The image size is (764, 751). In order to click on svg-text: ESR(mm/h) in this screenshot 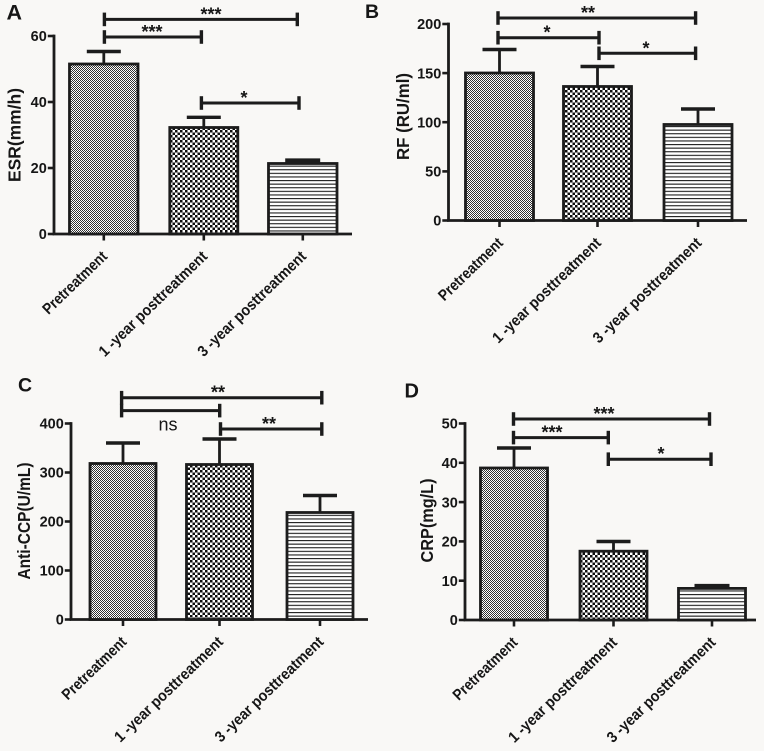, I will do `click(15, 135)`.